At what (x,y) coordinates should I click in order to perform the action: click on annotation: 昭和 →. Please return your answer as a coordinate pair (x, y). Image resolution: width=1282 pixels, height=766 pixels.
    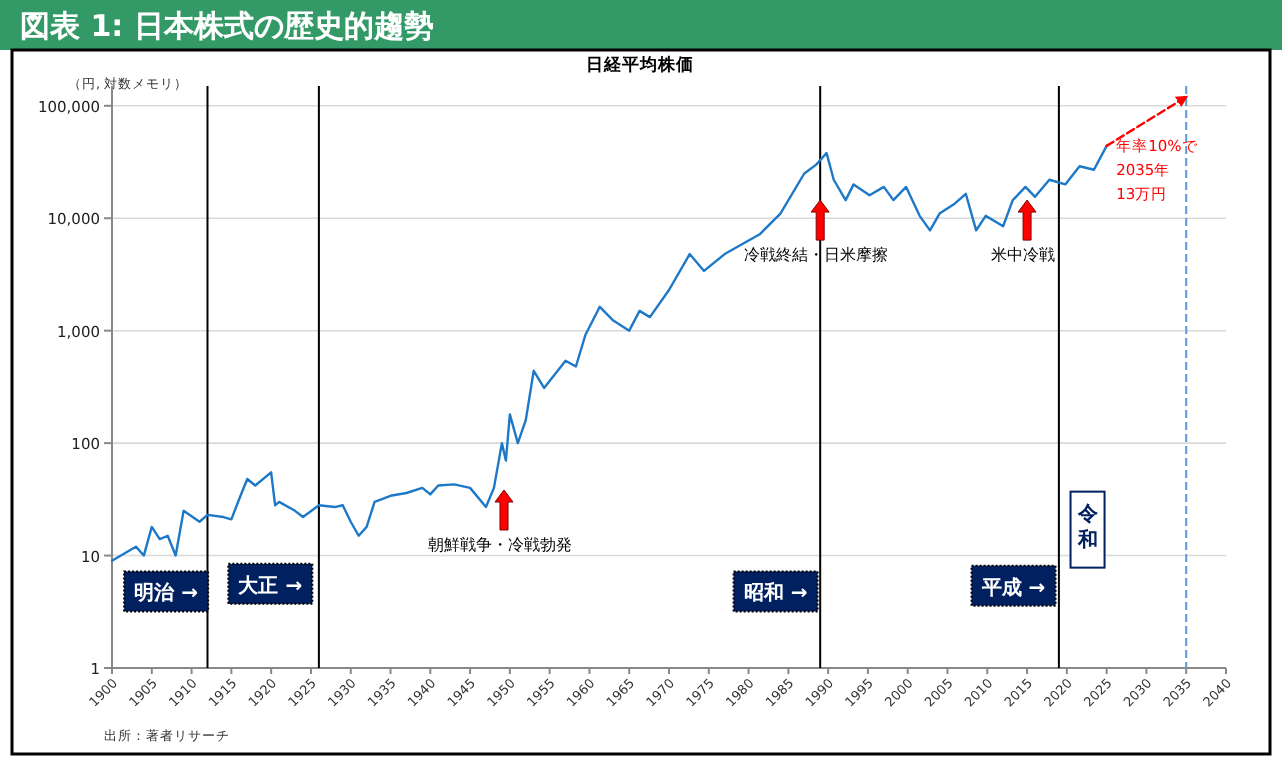
    Looking at the image, I should click on (775, 593).